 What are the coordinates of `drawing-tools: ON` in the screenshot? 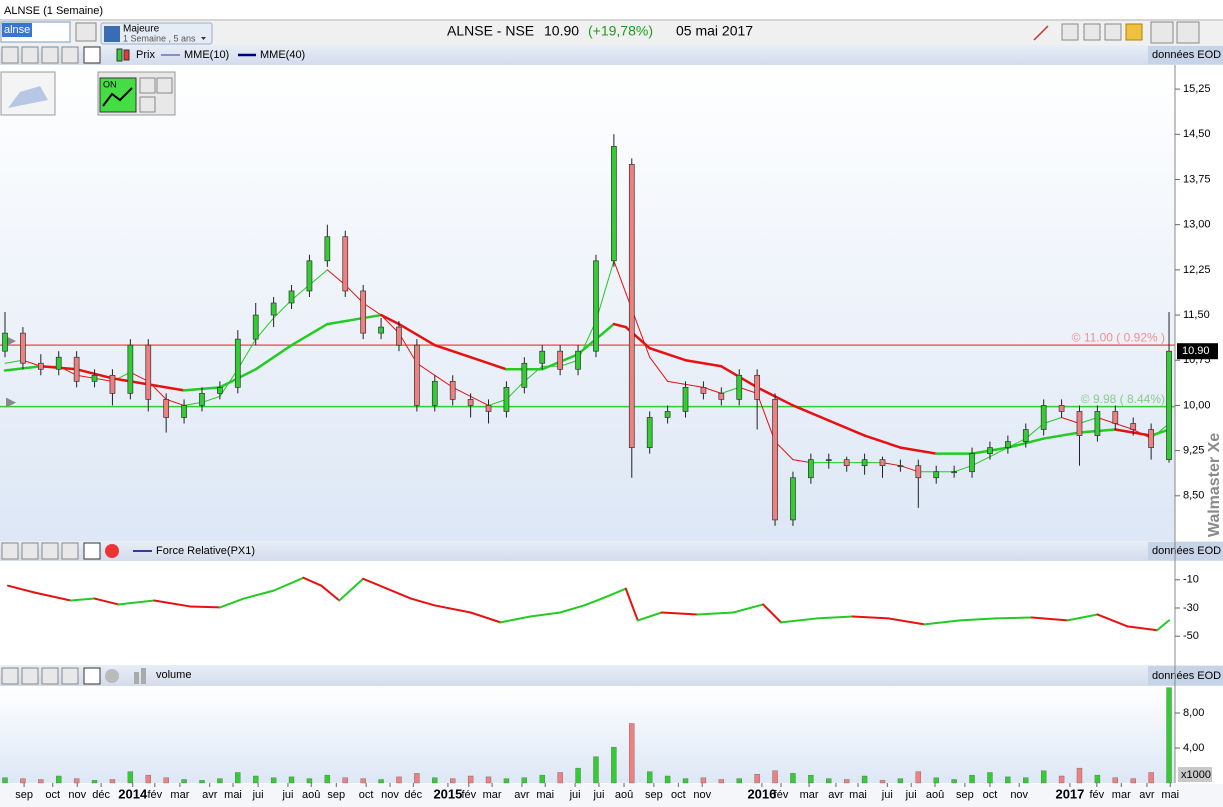 It's located at (88, 93).